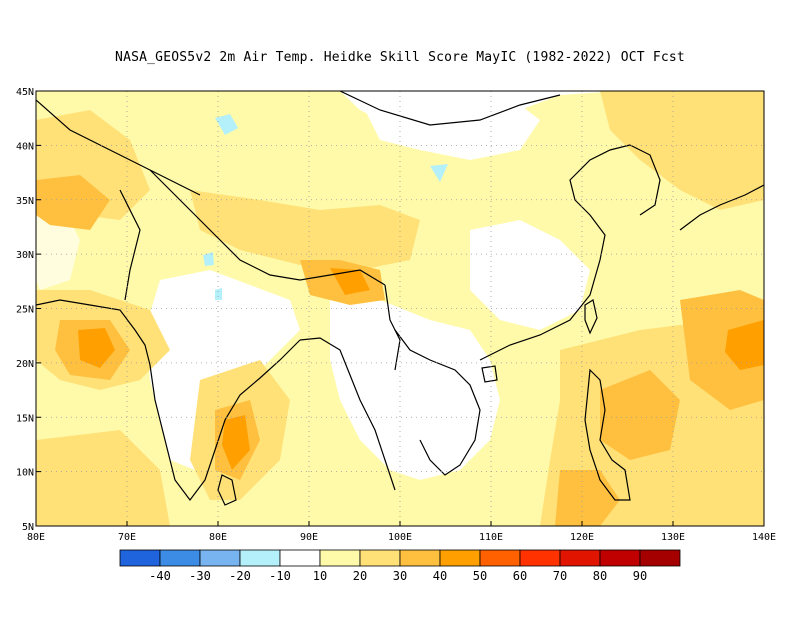 This screenshot has height=618, width=800. I want to click on y-tick-label: 45N, so click(25, 92).